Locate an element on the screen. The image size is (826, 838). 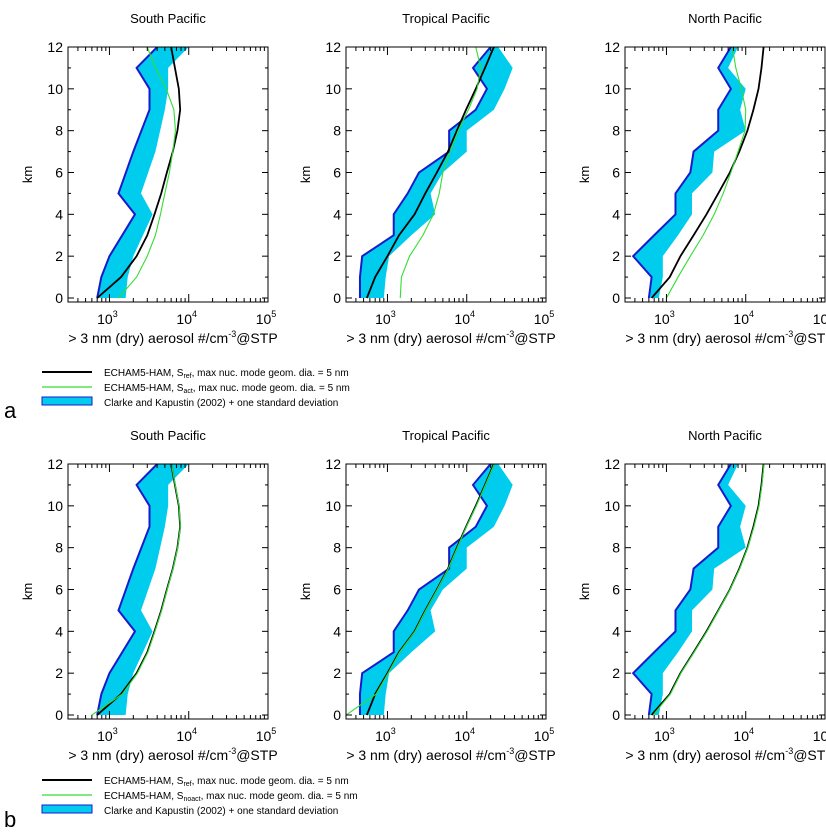
panel-letter-a: a is located at coordinates (10, 410).